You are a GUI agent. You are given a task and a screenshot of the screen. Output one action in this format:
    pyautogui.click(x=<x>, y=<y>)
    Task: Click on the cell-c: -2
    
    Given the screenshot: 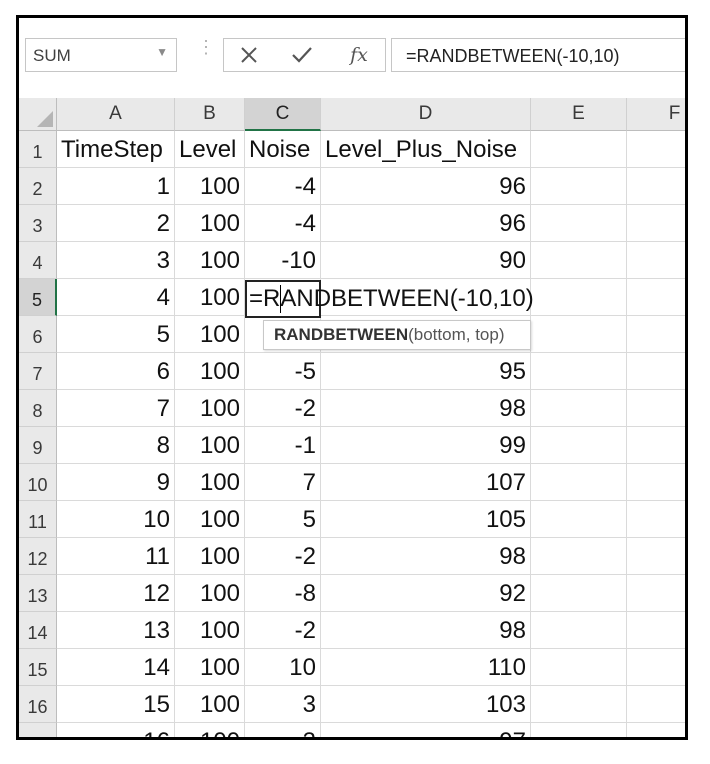 What is the action you would take?
    pyautogui.click(x=283, y=630)
    